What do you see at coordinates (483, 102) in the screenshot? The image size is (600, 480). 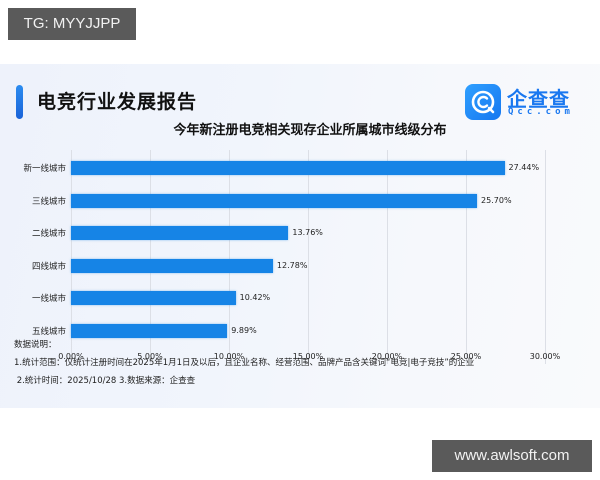 I see `qcc-logo-icon` at bounding box center [483, 102].